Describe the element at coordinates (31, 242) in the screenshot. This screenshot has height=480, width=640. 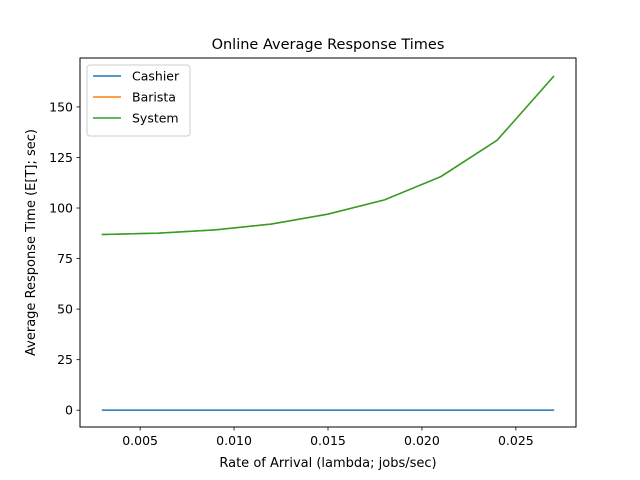
I see `y-axis-label: Average Response Time (E[T]; sec)` at that location.